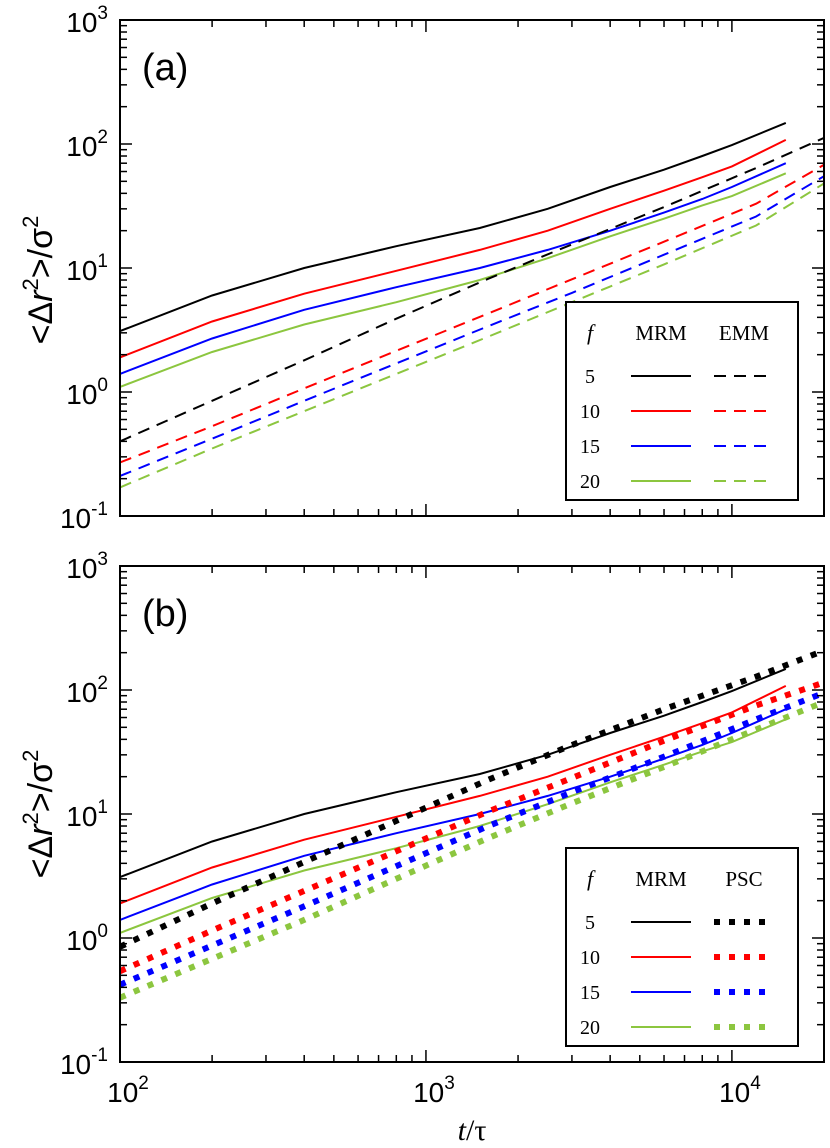  I want to click on legend-header-model-b: PSC, so click(743, 879).